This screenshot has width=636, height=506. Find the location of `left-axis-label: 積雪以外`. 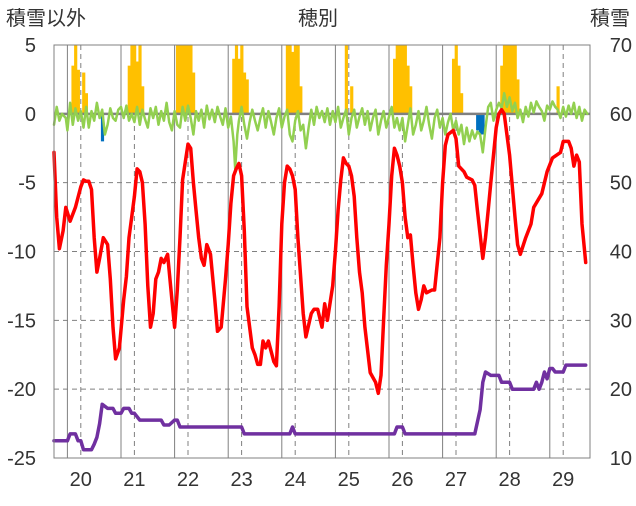

left-axis-label: 積雪以外 is located at coordinates (46, 18).